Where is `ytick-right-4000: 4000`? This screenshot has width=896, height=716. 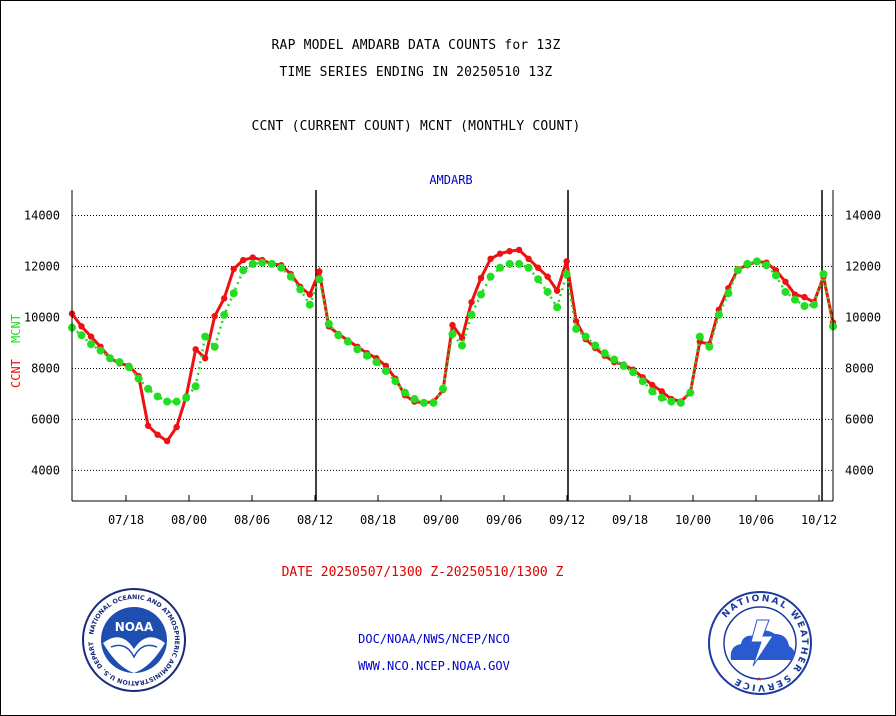
ytick-right-4000: 4000 is located at coordinates (859, 470).